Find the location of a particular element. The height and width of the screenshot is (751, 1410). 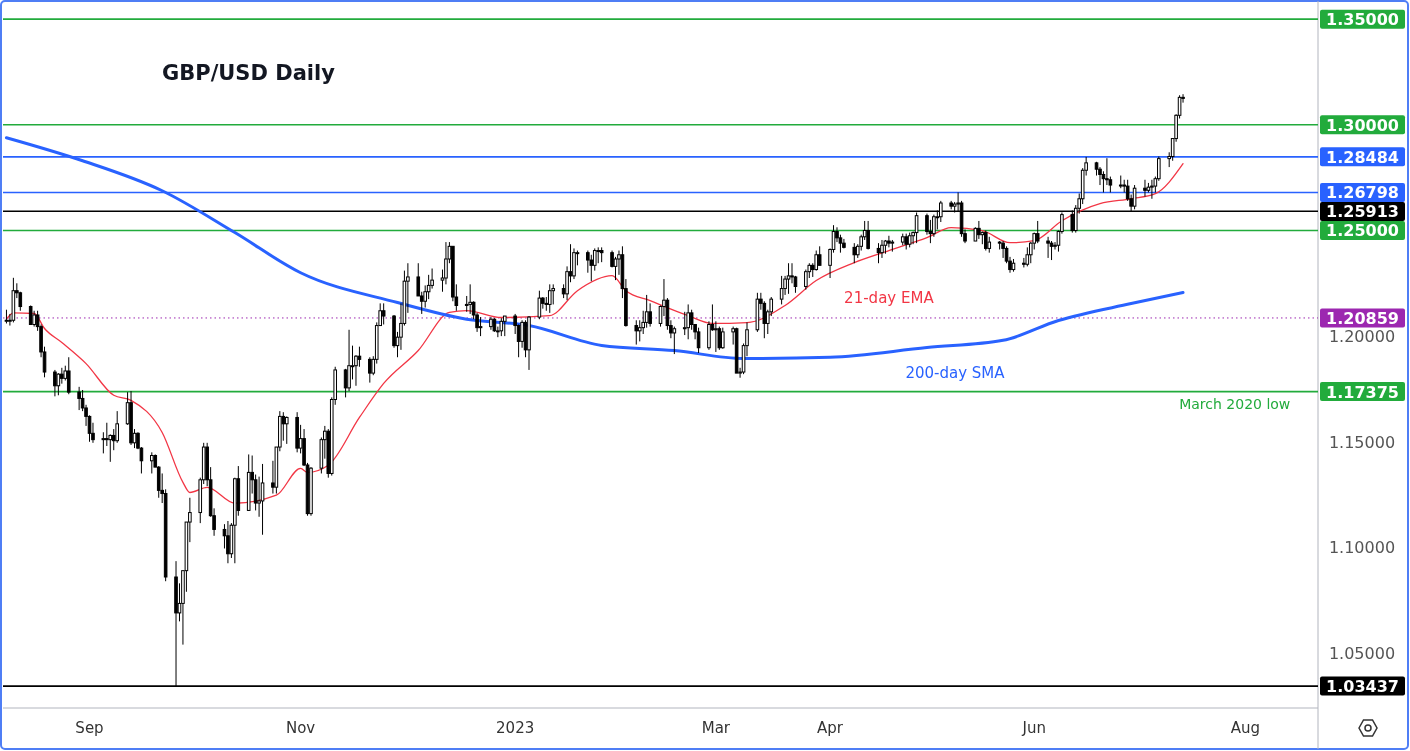

x-tick-label: 2023 is located at coordinates (515, 728).